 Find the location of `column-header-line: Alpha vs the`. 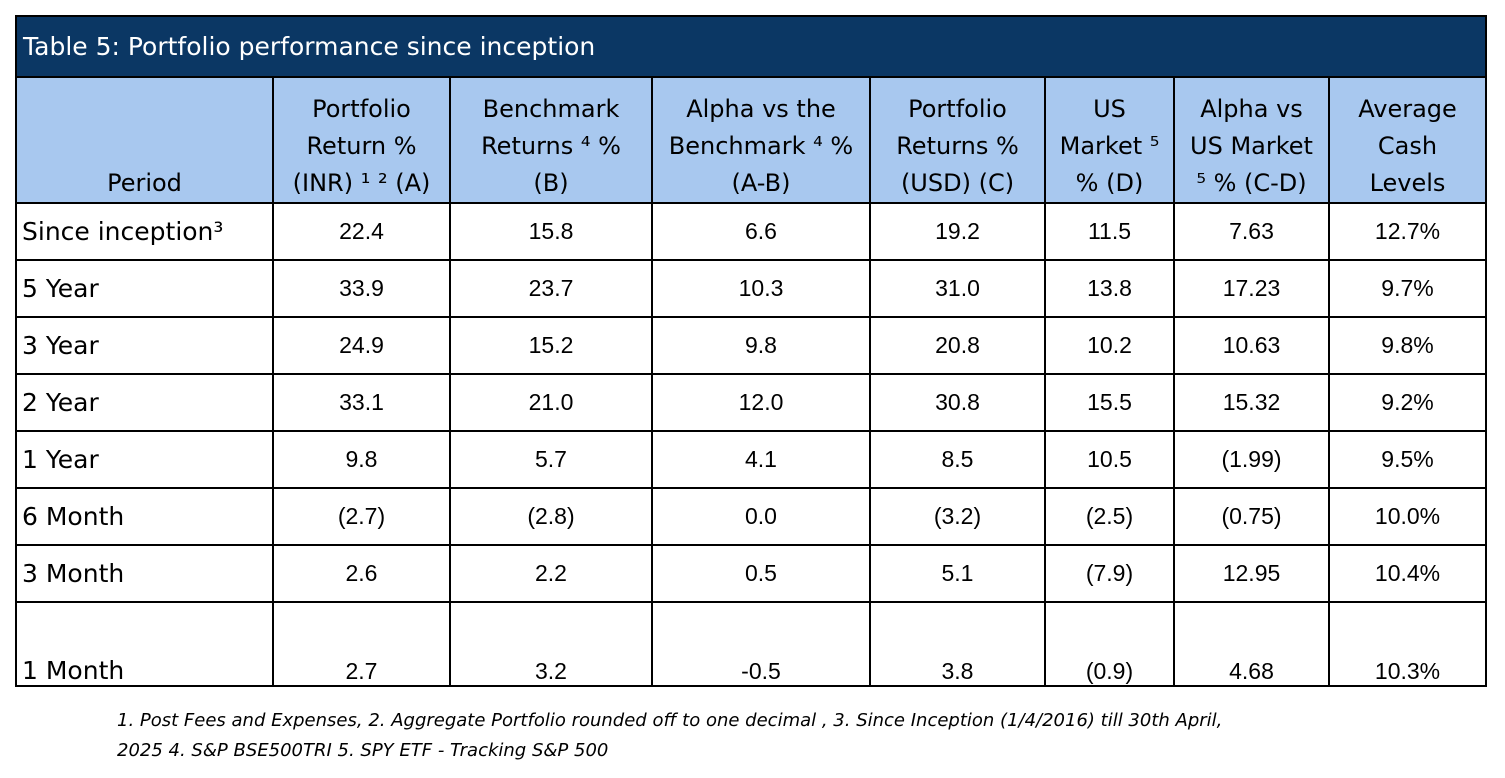

column-header-line: Alpha vs the is located at coordinates (761, 109).